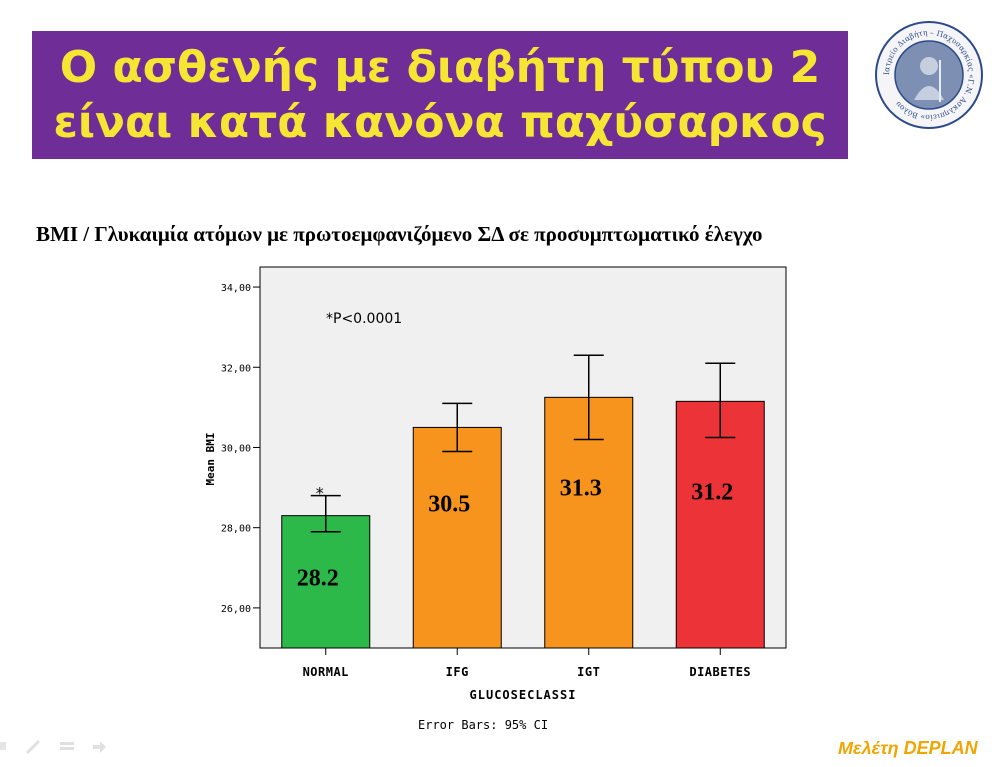 The width and height of the screenshot is (998, 767). What do you see at coordinates (236, 288) in the screenshot?
I see `y-tick-label: 34,00` at bounding box center [236, 288].